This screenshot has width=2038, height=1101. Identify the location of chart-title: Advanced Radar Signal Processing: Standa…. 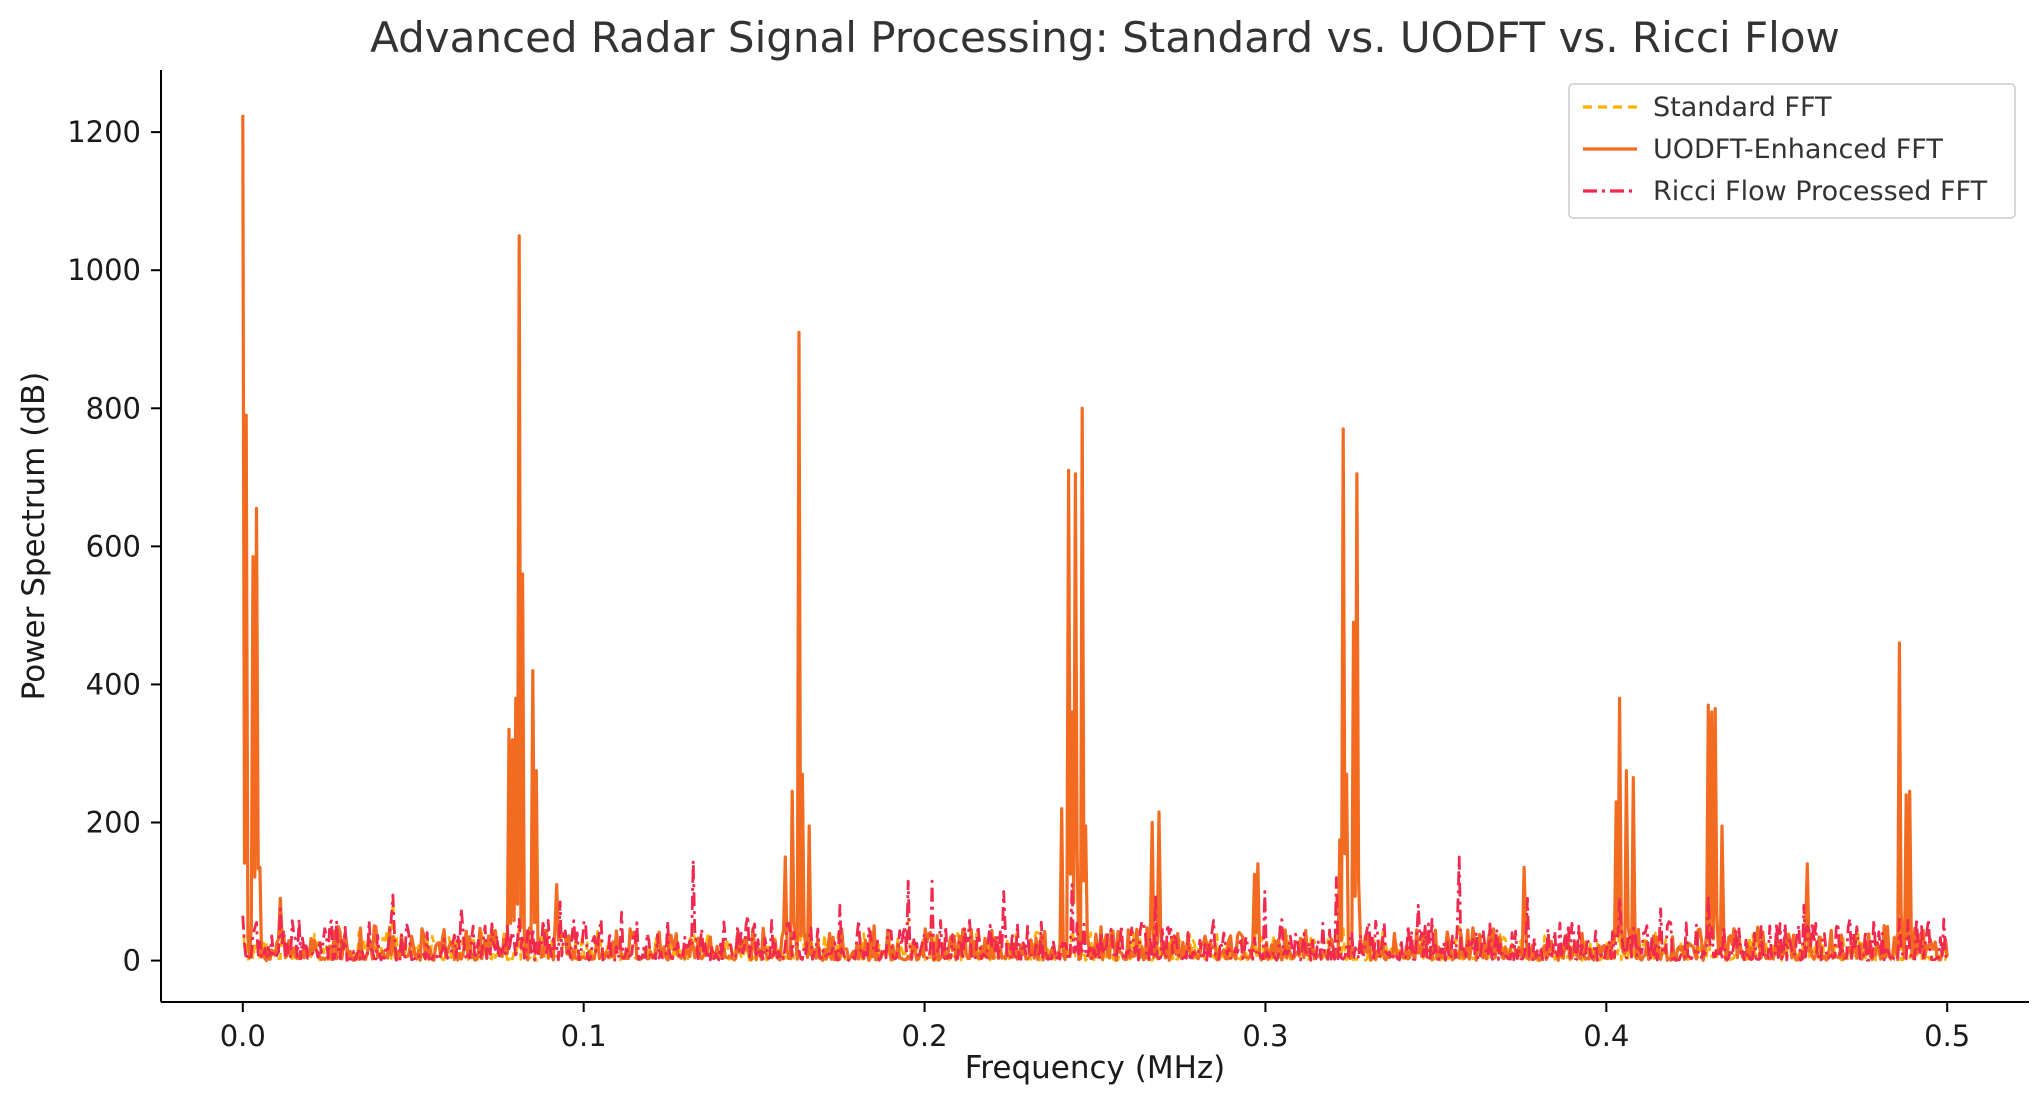
(1105, 37).